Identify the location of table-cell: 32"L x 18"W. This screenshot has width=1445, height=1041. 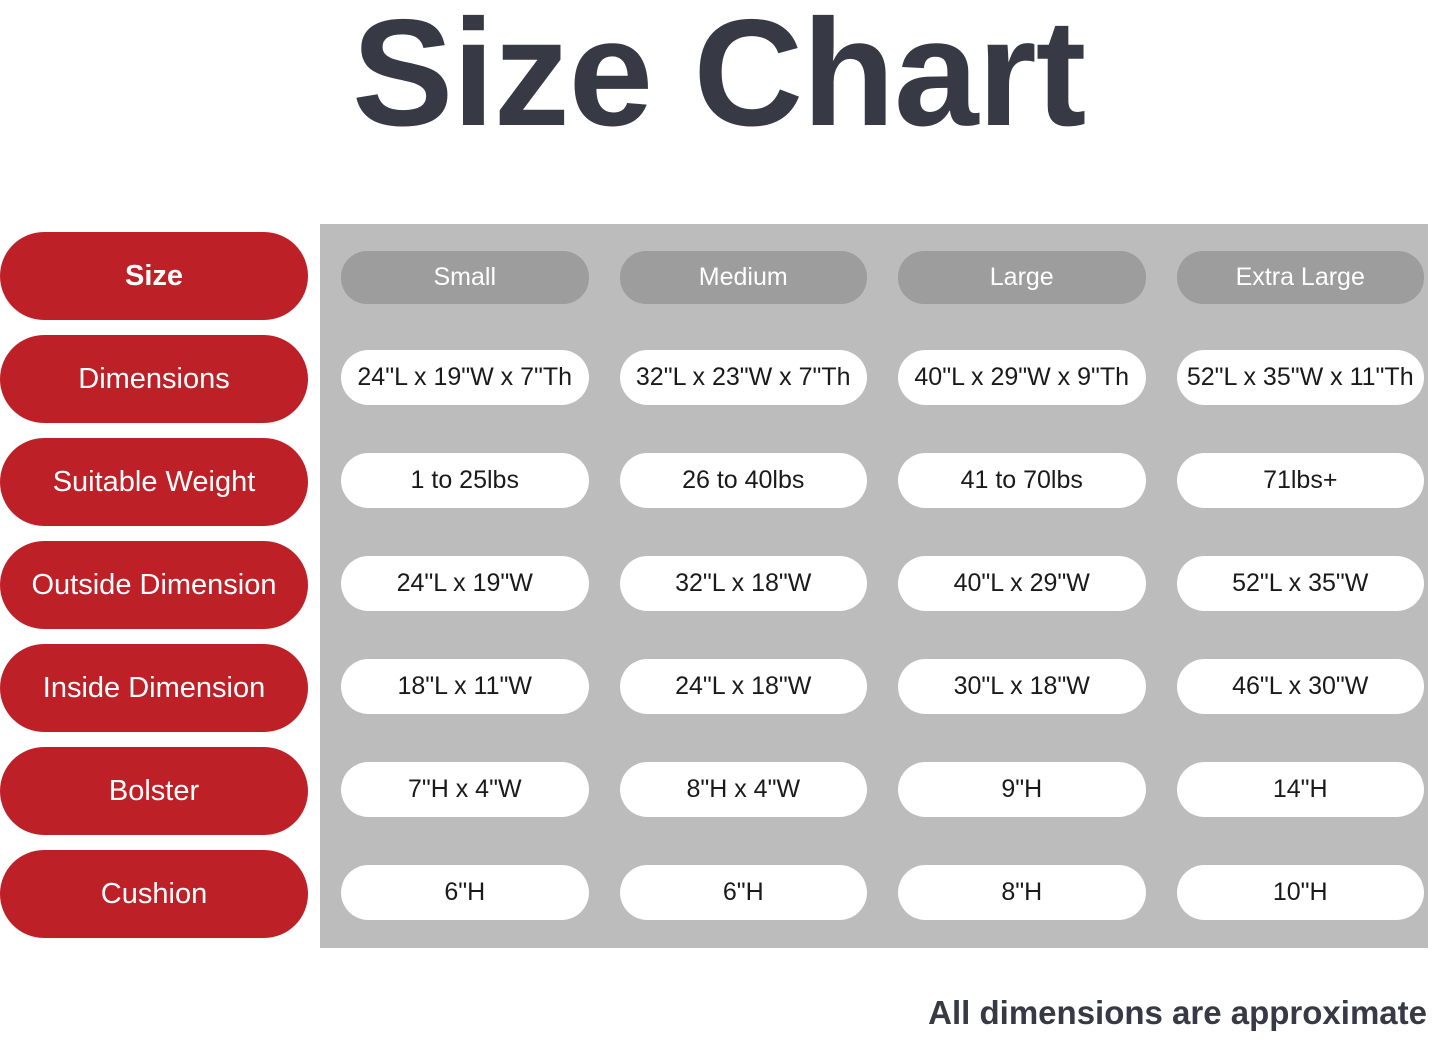
(743, 583).